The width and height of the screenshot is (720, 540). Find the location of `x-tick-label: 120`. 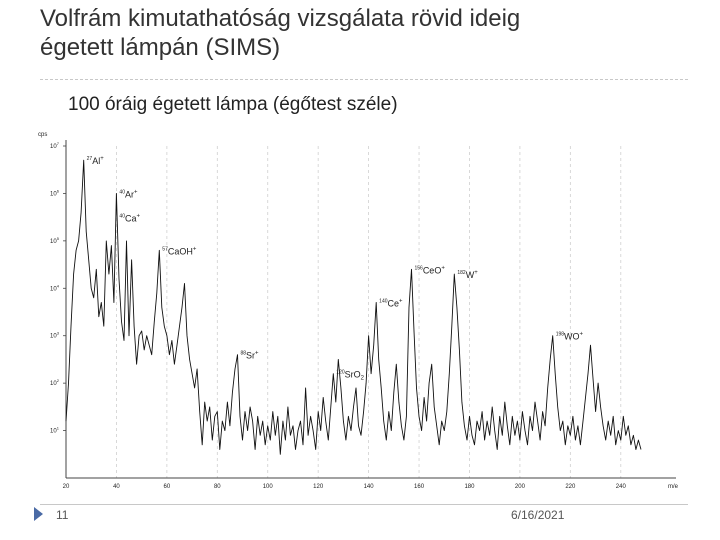

x-tick-label: 120 is located at coordinates (318, 487).